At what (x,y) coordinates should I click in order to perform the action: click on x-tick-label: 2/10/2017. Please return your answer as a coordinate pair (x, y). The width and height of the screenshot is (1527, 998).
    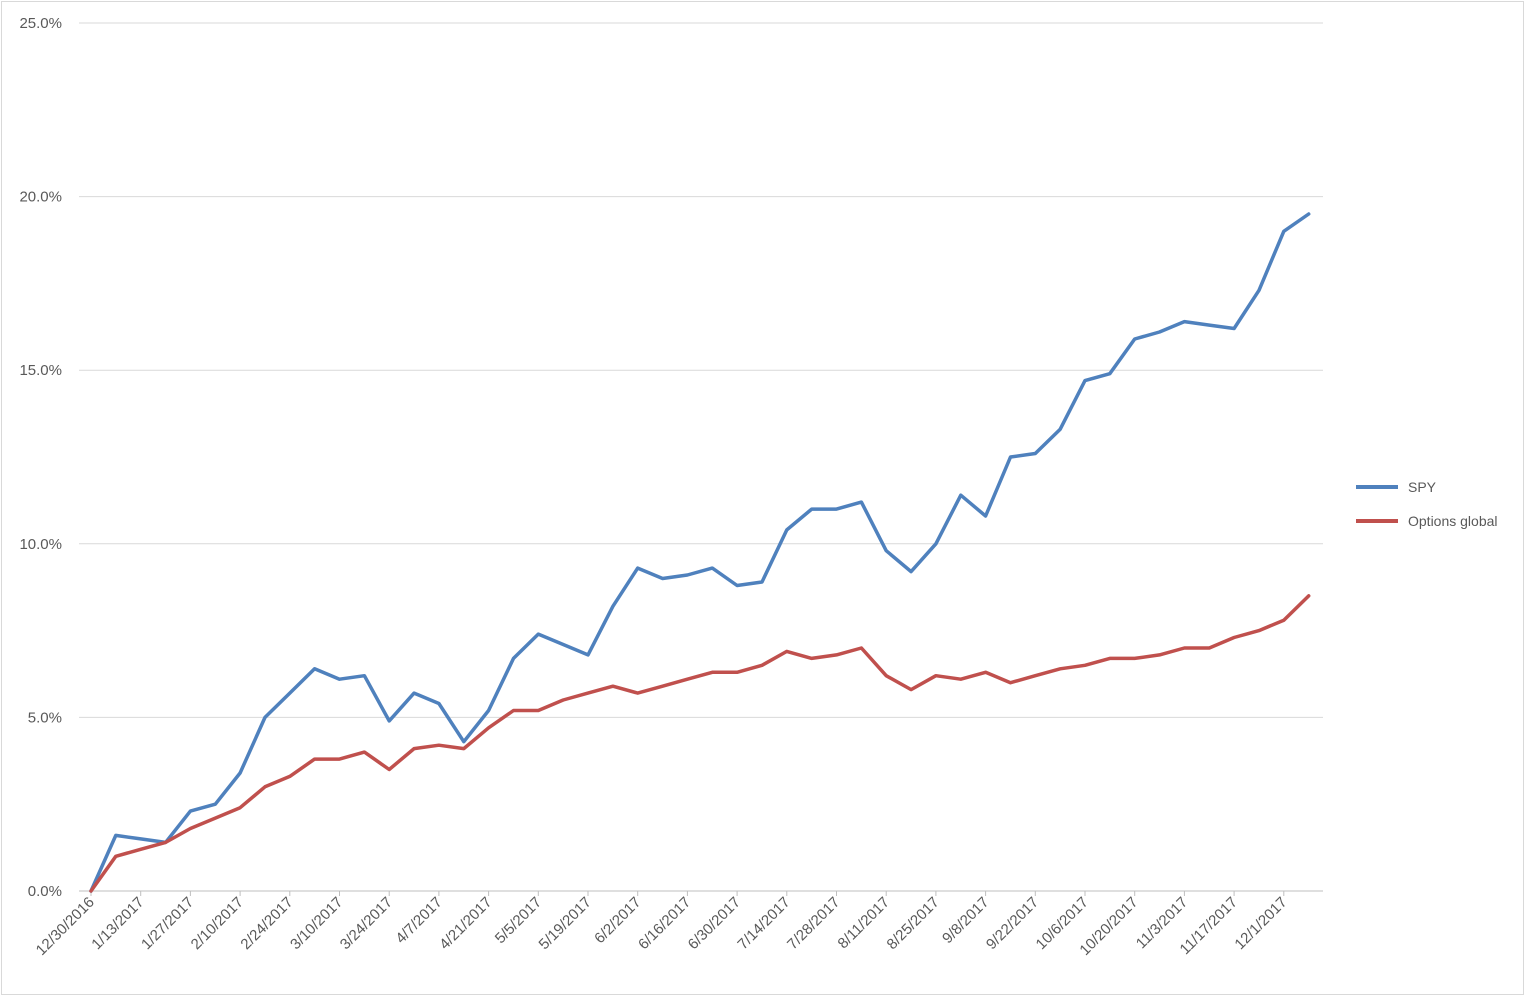
    Looking at the image, I should click on (217, 923).